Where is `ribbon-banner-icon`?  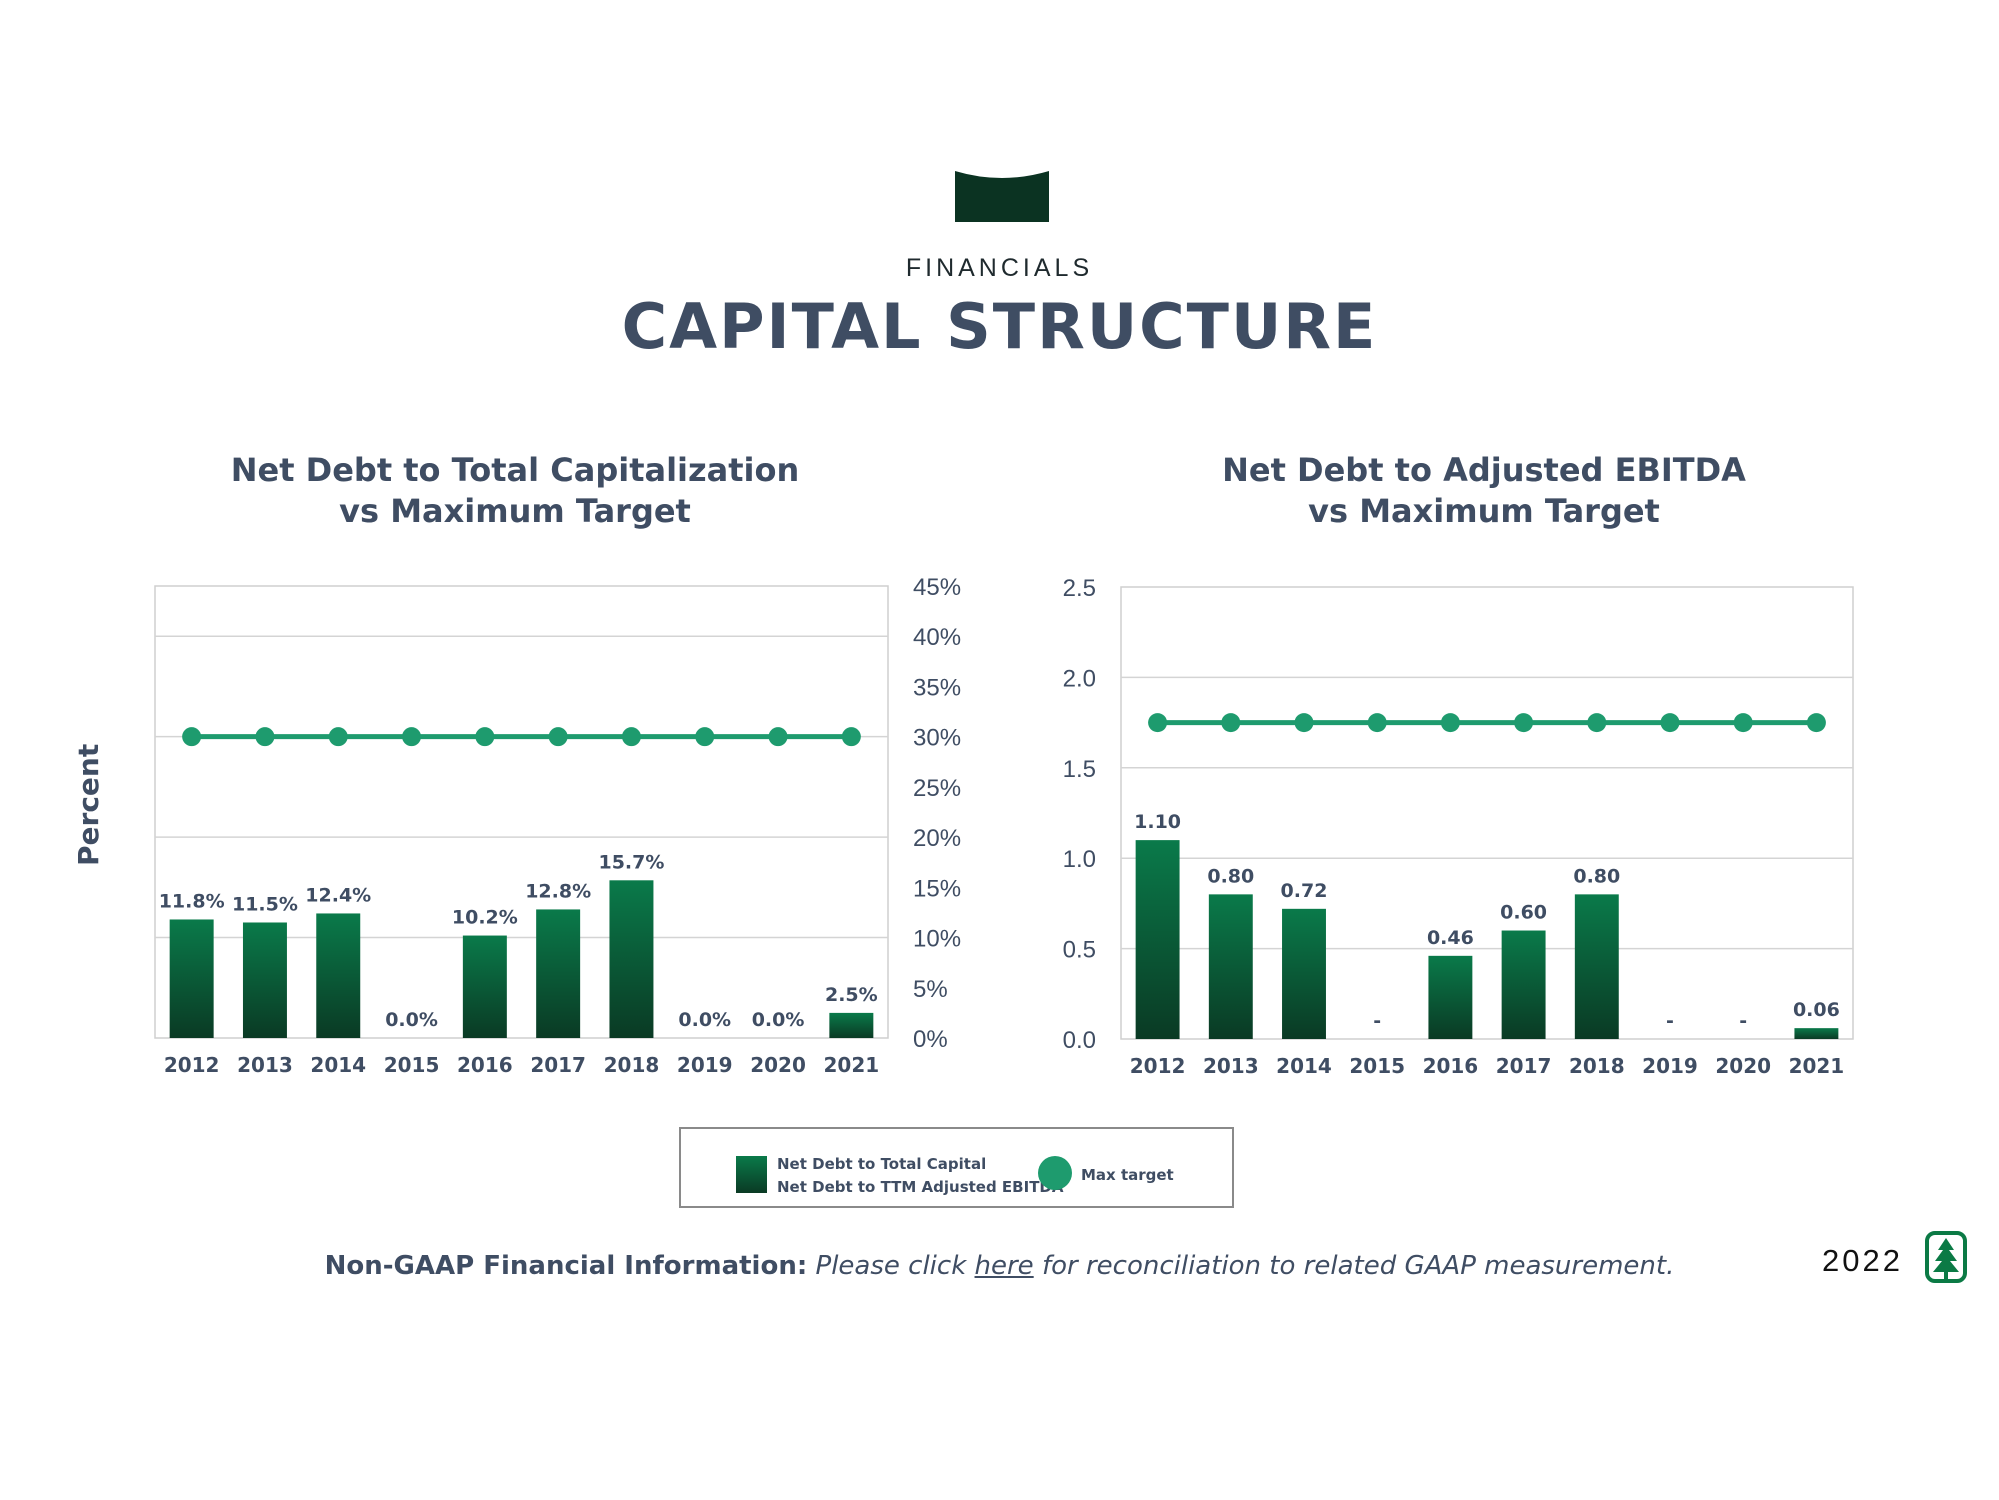
ribbon-banner-icon is located at coordinates (1002, 196).